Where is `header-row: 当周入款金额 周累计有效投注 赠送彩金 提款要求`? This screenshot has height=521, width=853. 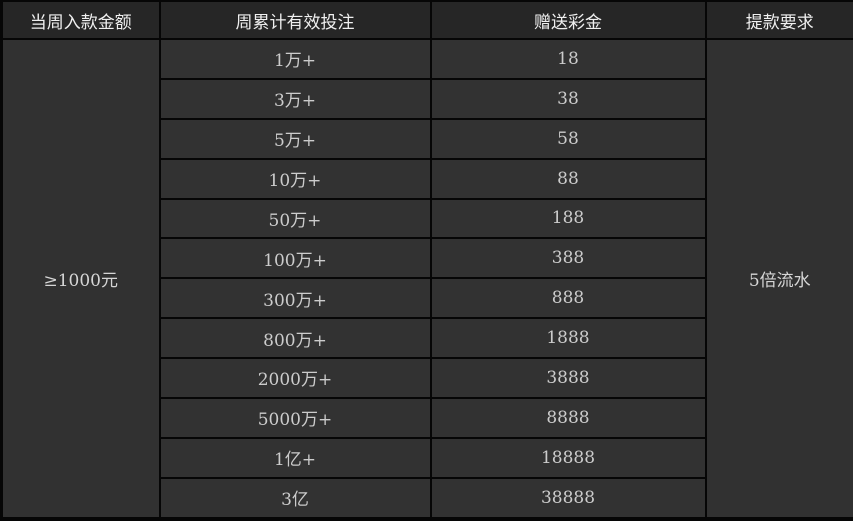 header-row: 当周入款金额 周累计有效投注 赠送彩金 提款要求 is located at coordinates (426, 20).